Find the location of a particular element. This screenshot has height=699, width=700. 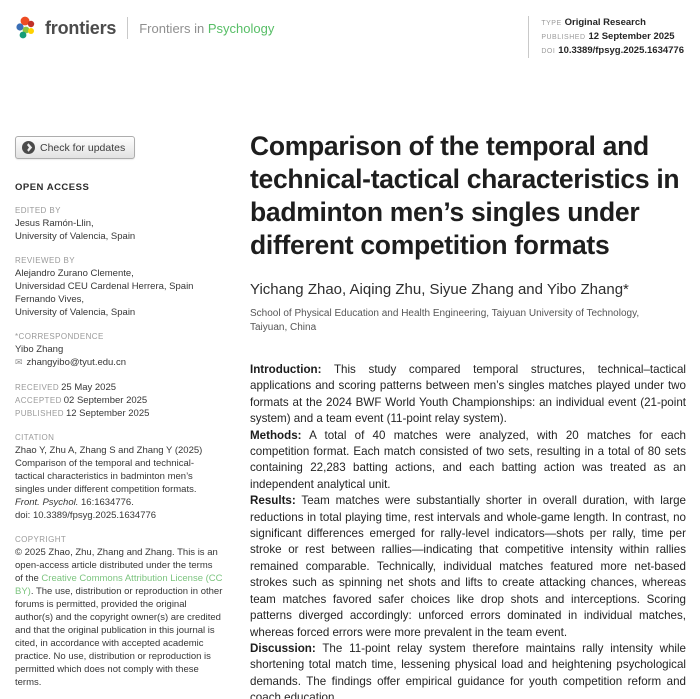

meta-doi-row: DOI 10.3389/fpsyg.2025.1634776 is located at coordinates (612, 51).